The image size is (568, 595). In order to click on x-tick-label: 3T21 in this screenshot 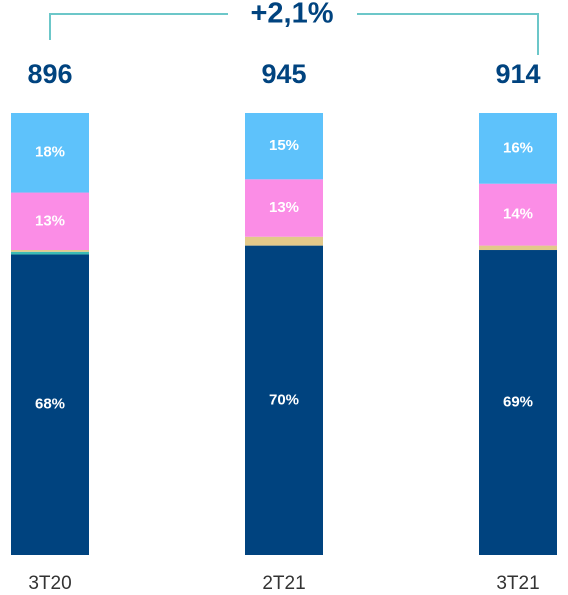, I will do `click(517, 583)`.